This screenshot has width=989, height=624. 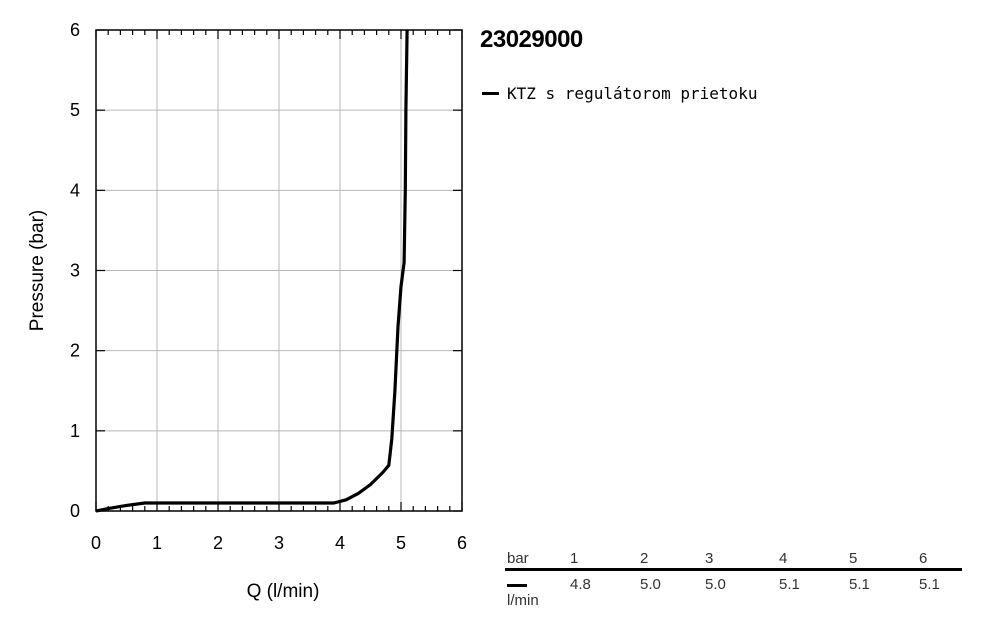 I want to click on y-tick-label: 6, so click(x=75, y=30).